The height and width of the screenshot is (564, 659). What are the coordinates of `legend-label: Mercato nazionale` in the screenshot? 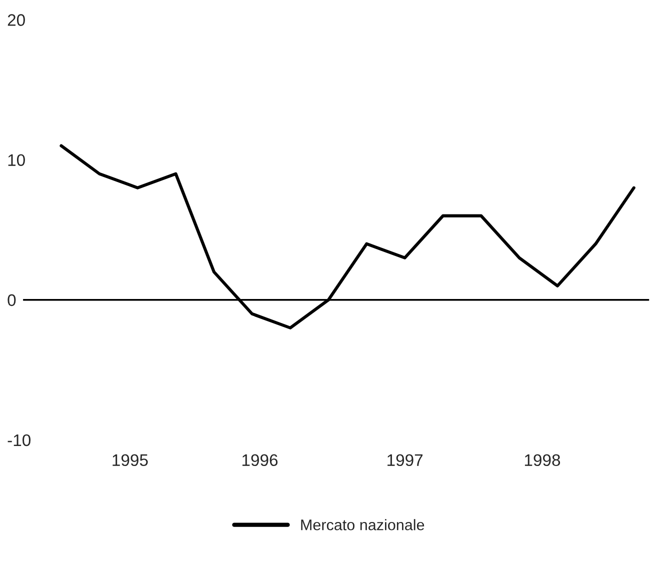 It's located at (362, 524).